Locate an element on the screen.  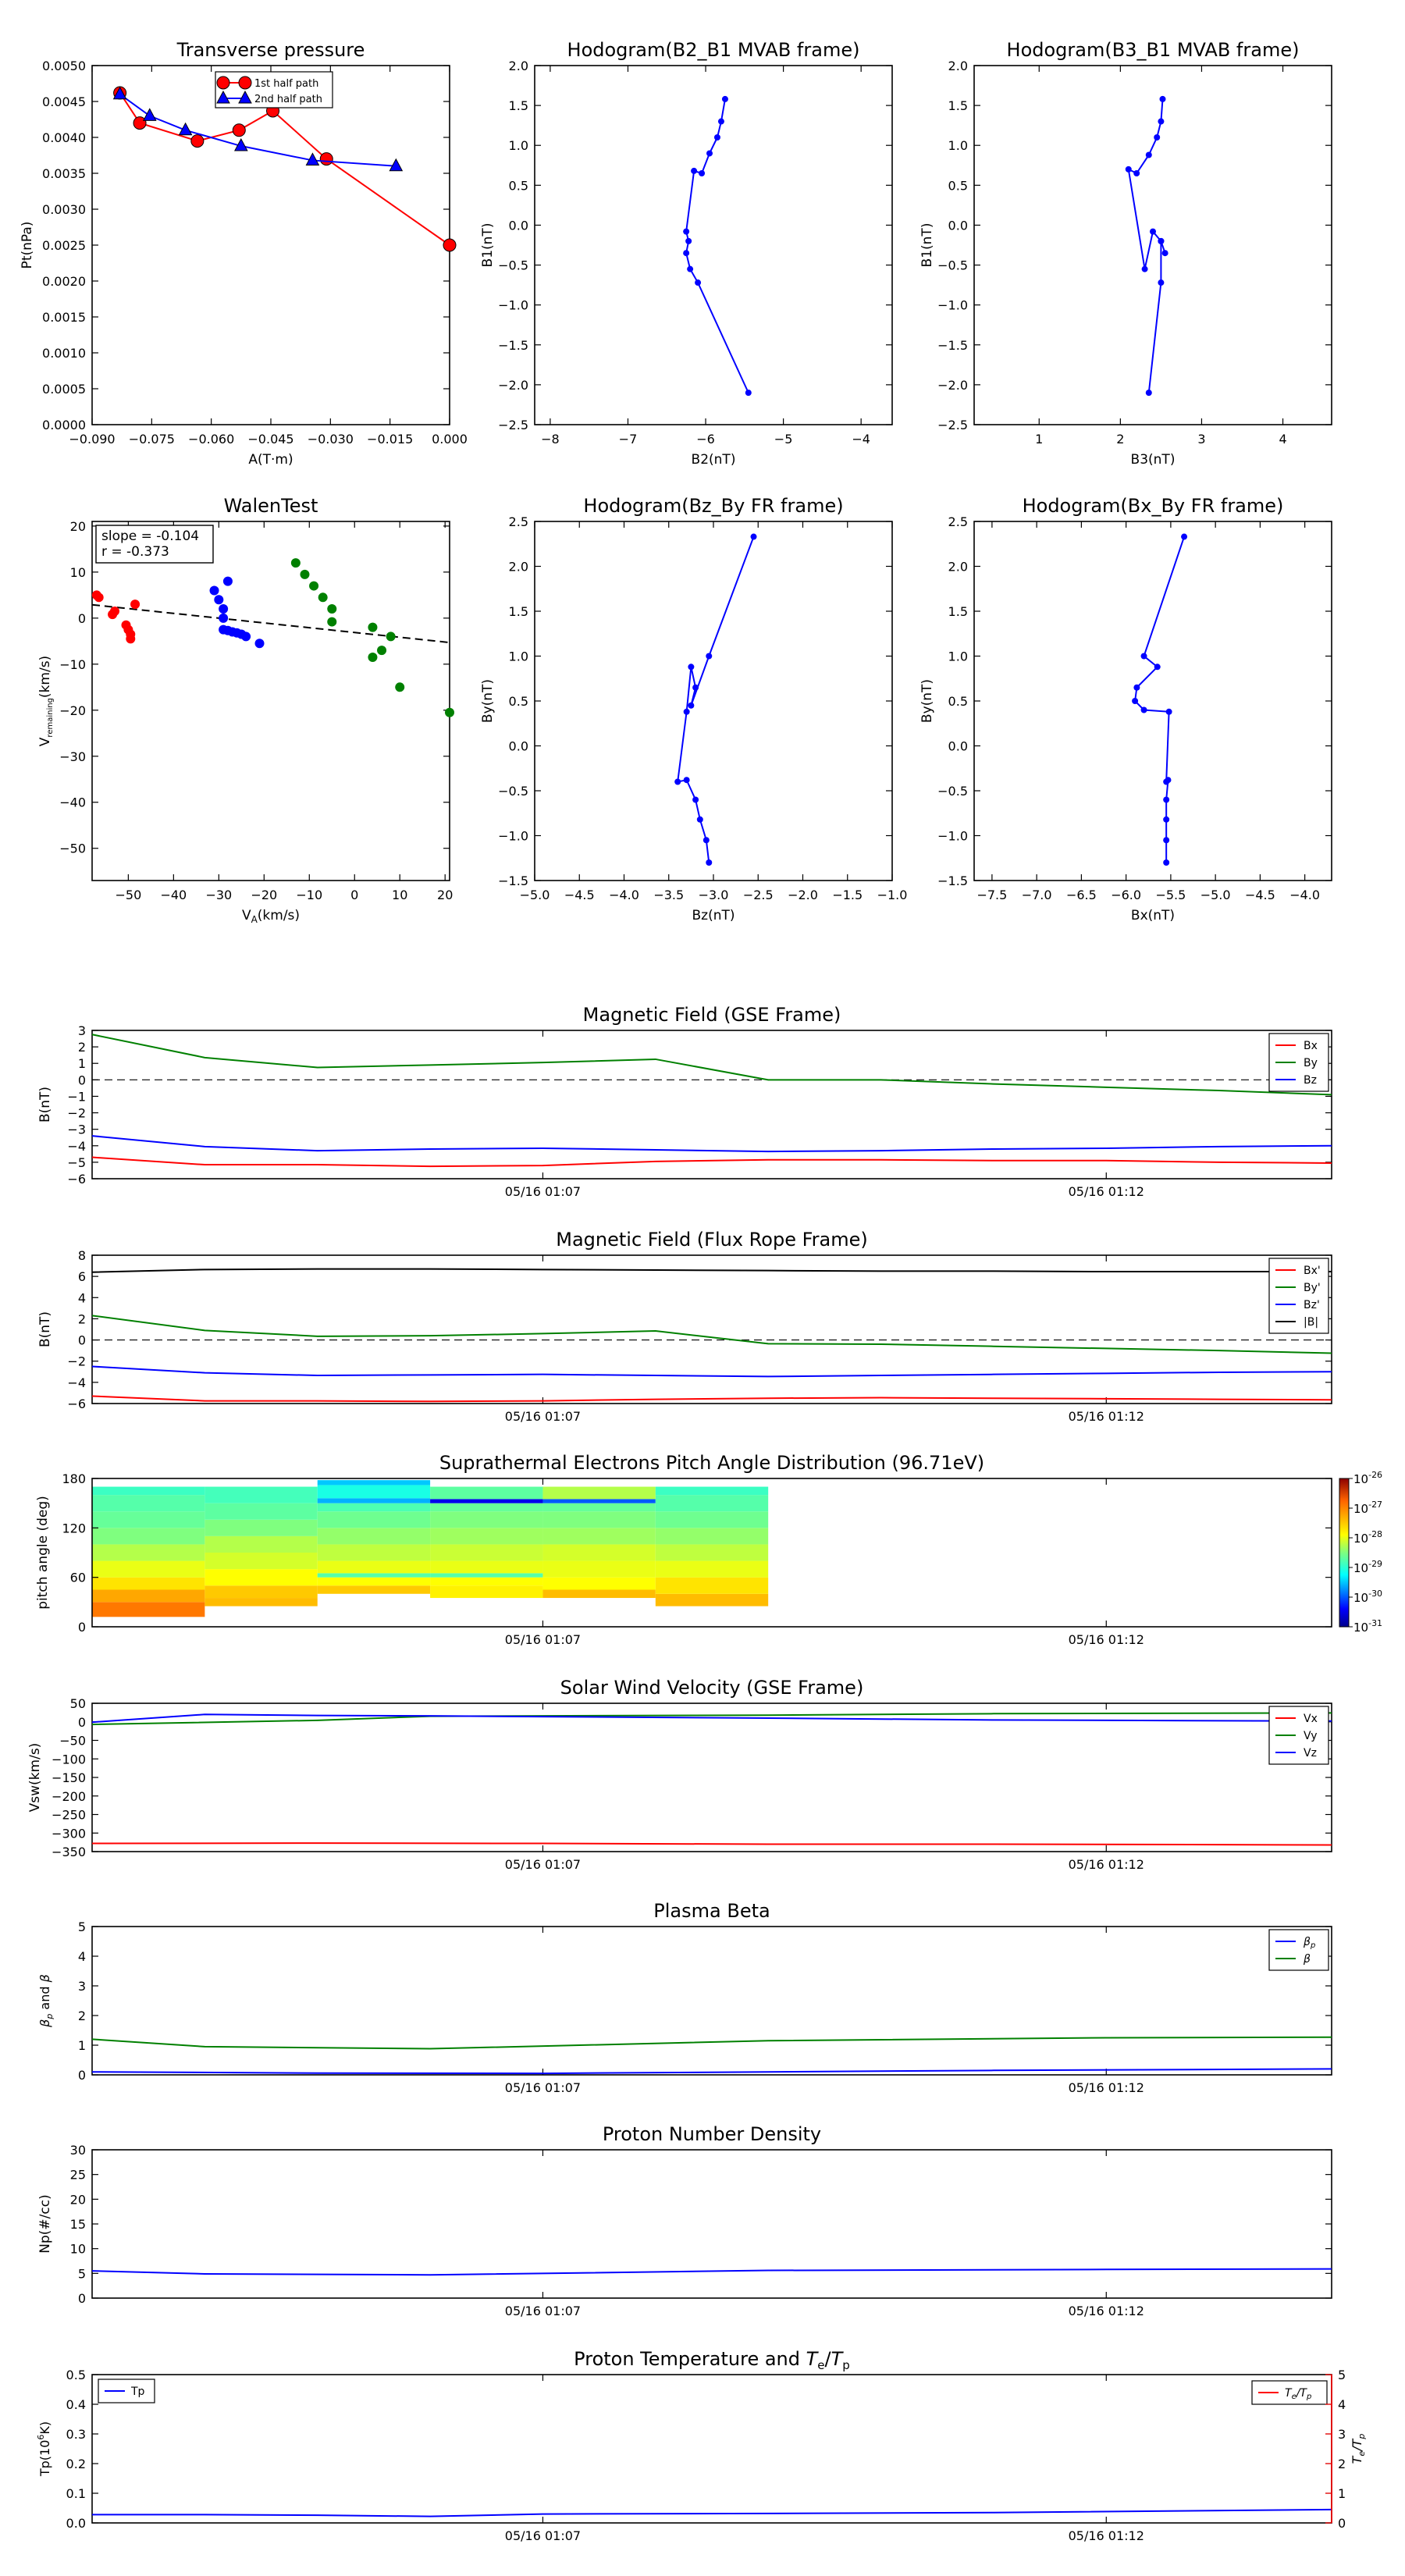
legend-label: Bz' is located at coordinates (1312, 1305).